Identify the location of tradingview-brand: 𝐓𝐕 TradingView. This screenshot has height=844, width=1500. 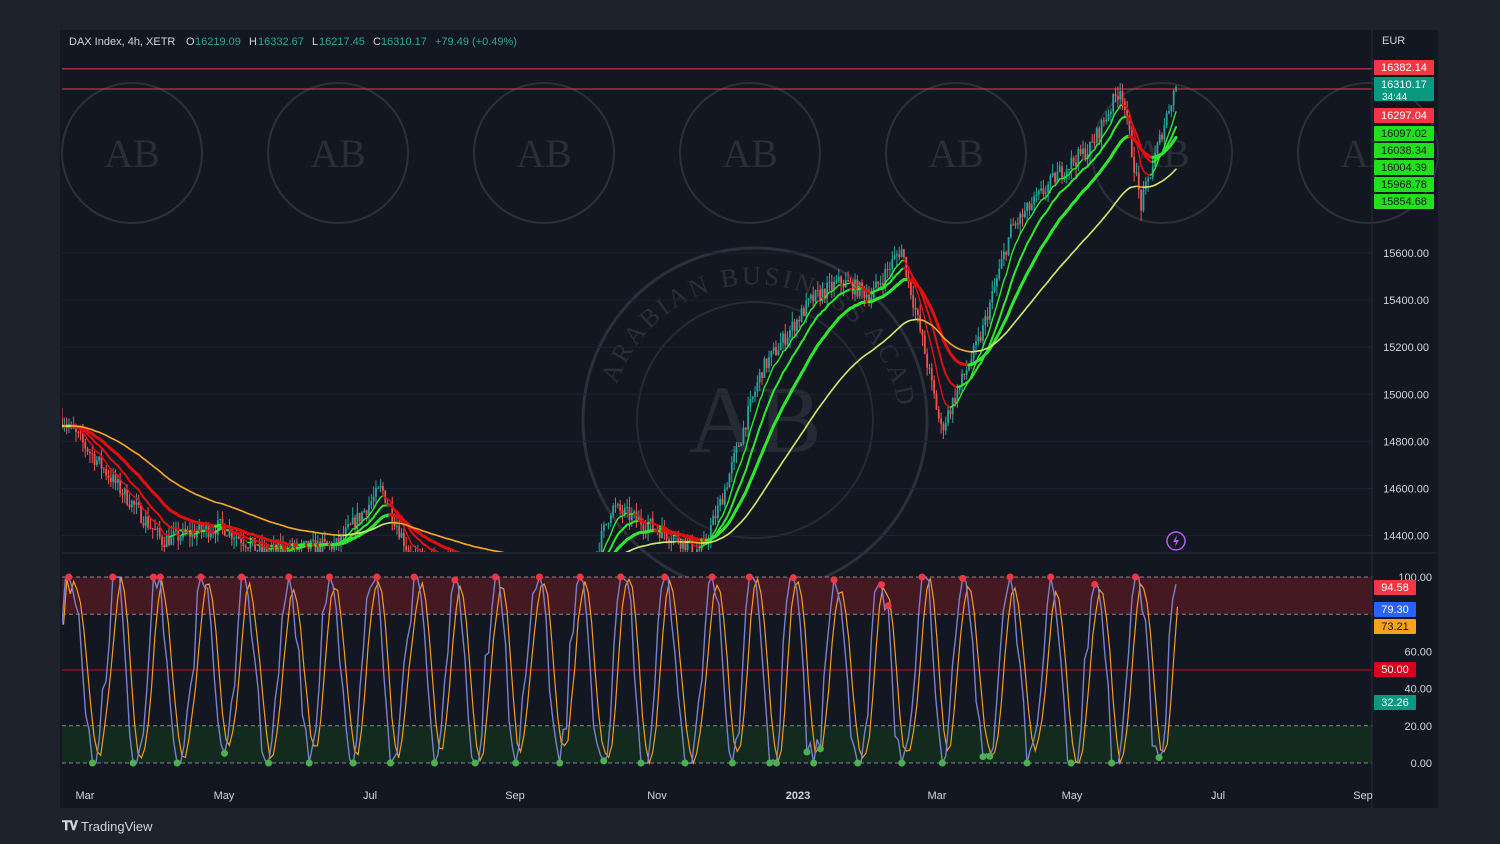
(107, 826).